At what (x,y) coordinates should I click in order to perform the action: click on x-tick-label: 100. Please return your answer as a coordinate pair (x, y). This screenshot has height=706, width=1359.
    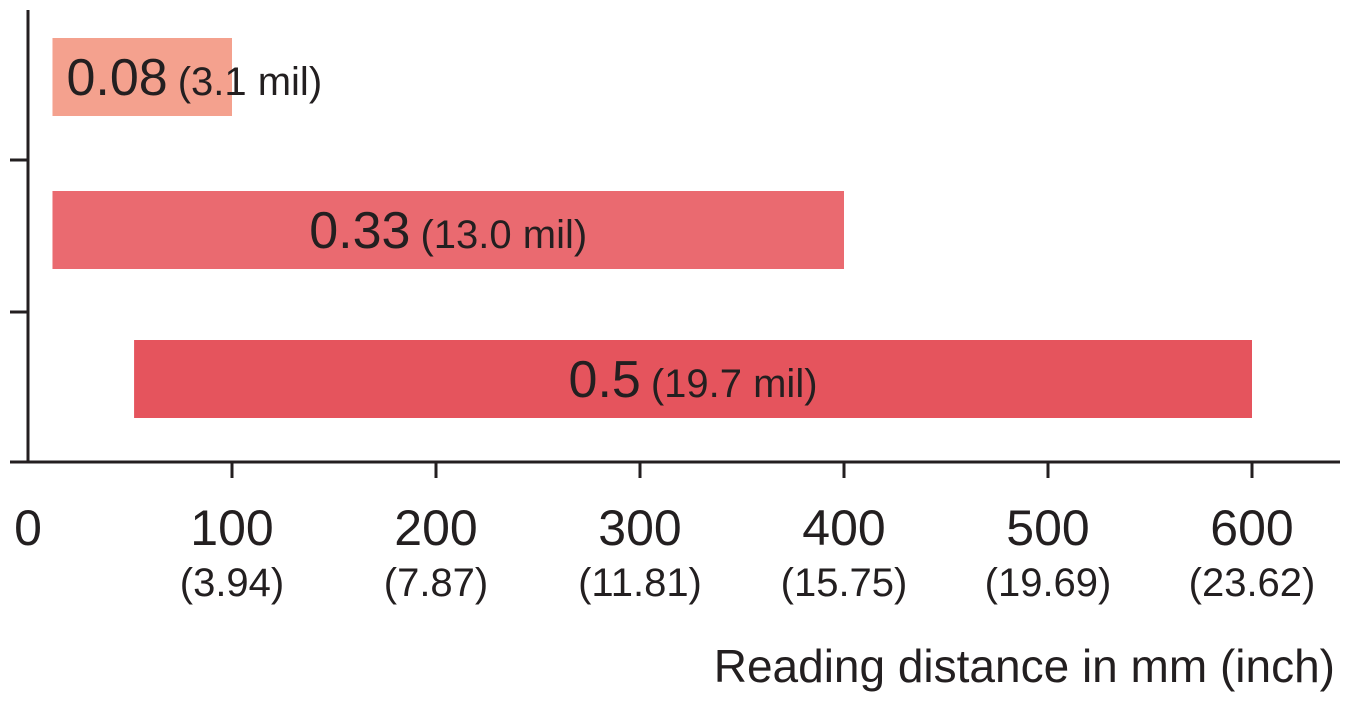
    Looking at the image, I should click on (231, 528).